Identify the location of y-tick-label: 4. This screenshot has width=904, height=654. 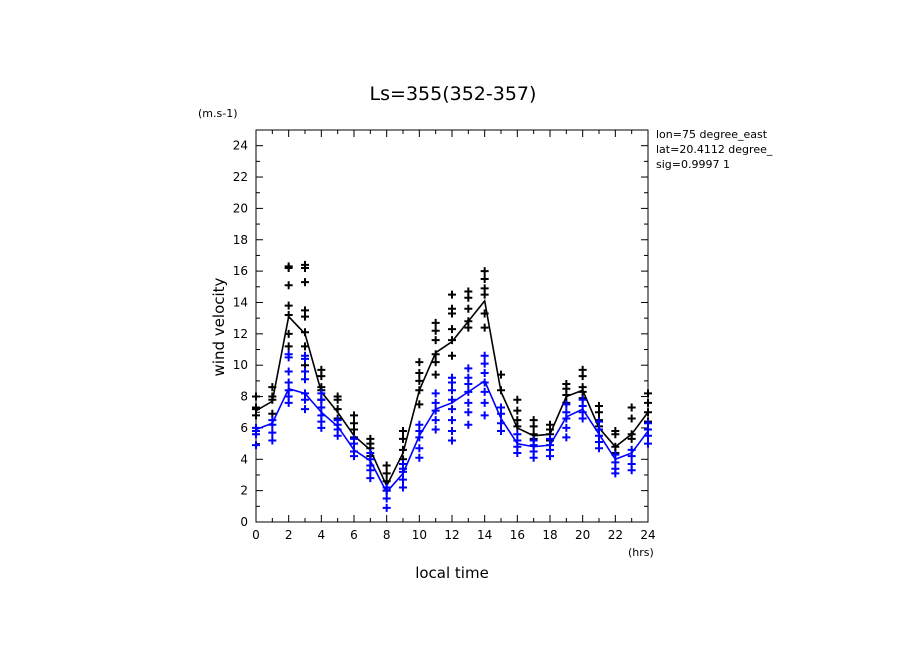
(244, 459).